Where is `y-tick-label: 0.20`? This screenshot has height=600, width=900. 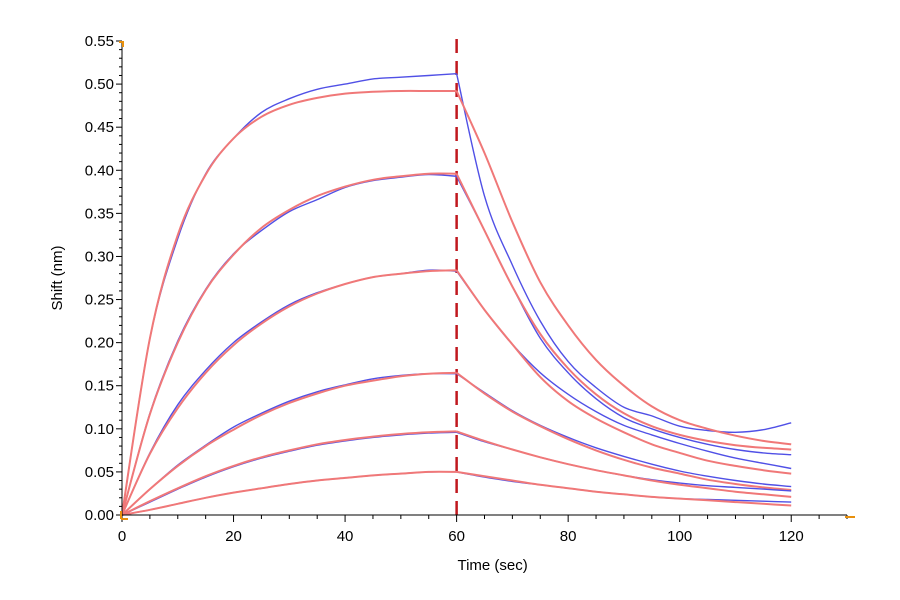 y-tick-label: 0.20 is located at coordinates (99, 343).